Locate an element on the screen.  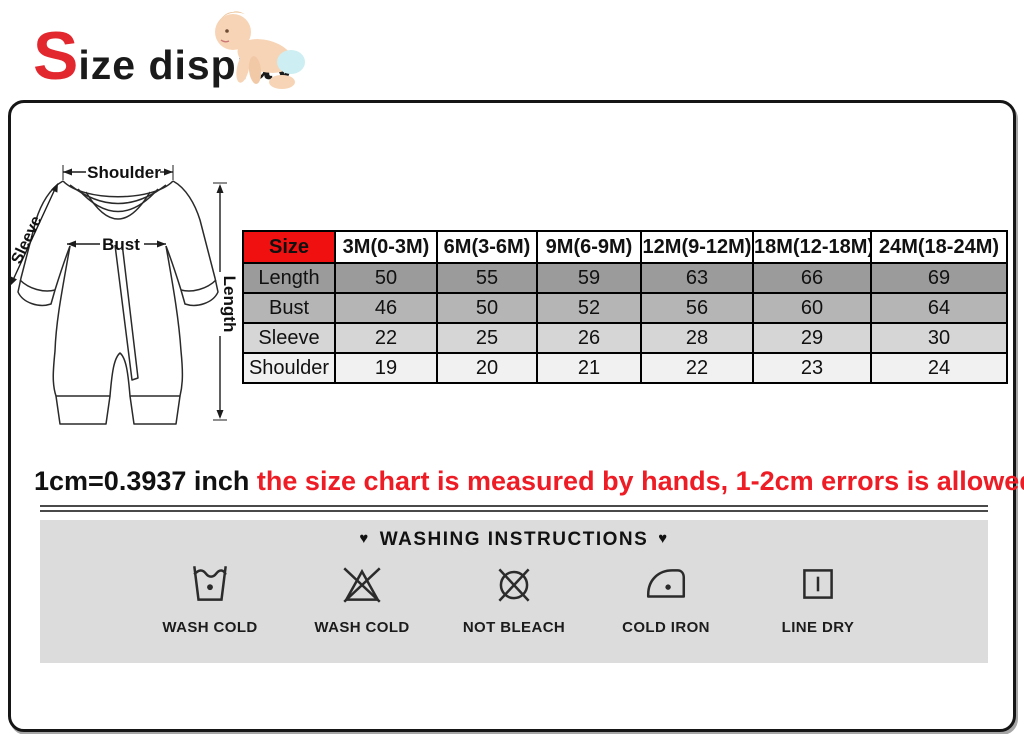
shoulder-label: Shoulder is located at coordinates (124, 172).